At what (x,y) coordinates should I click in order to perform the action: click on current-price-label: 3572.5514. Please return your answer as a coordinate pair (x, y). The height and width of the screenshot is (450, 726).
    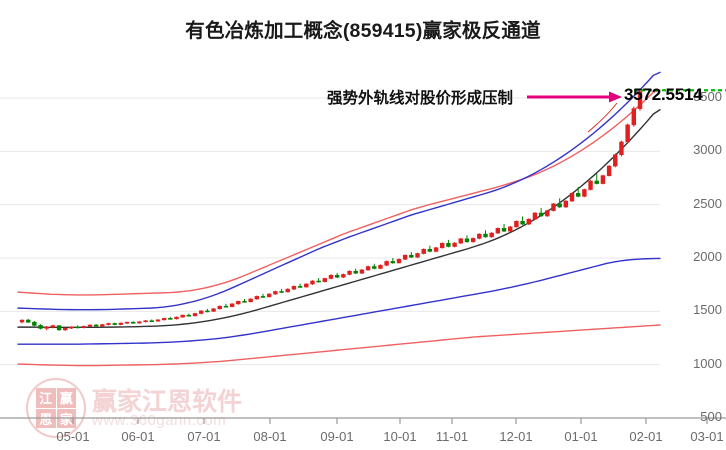
    Looking at the image, I should click on (663, 94).